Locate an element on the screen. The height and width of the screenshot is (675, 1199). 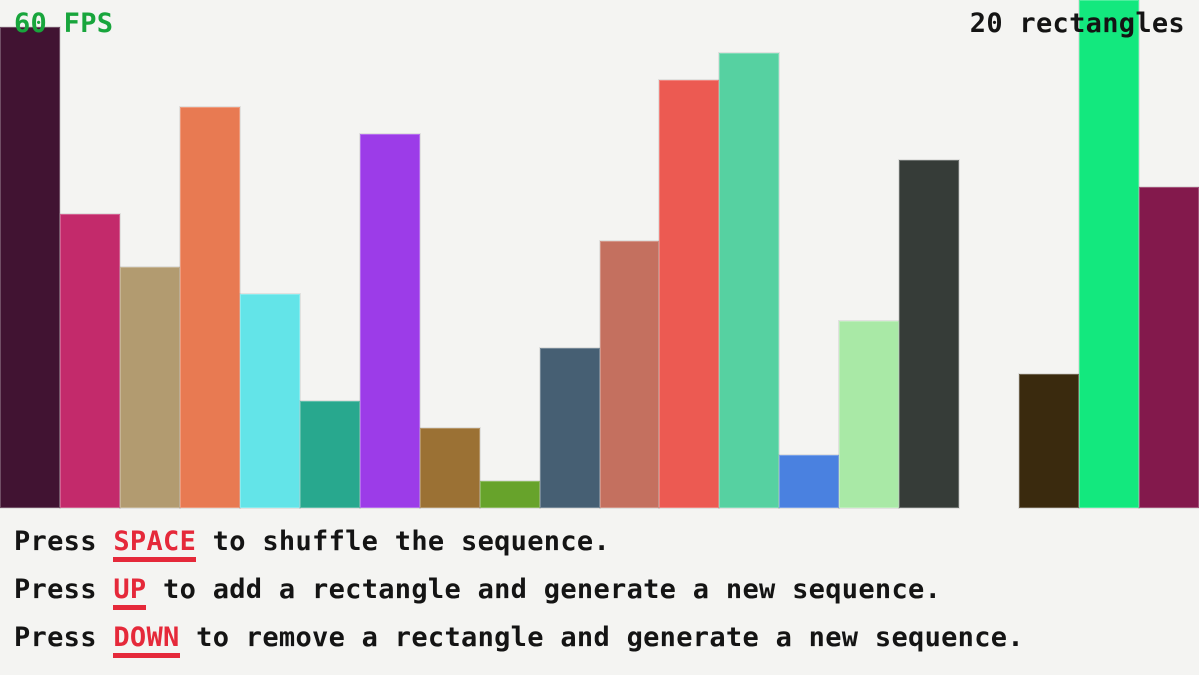
key-label: SPACE is located at coordinates (155, 545).